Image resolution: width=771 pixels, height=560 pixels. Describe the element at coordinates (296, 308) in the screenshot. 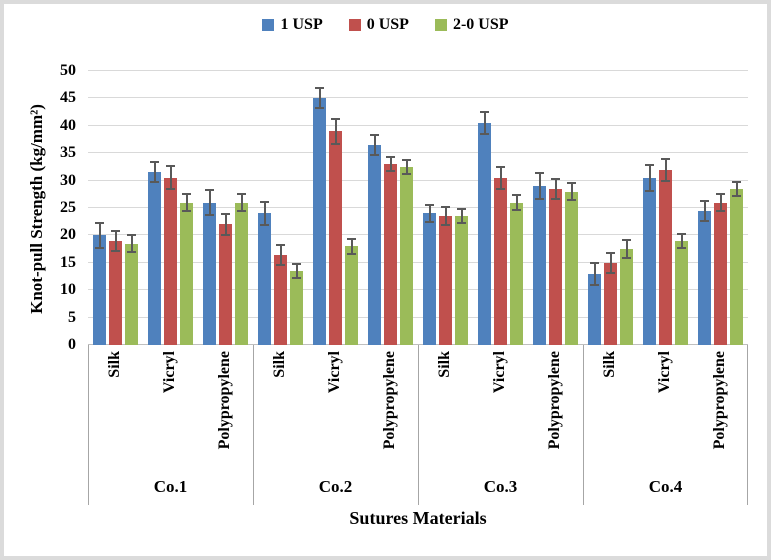

I see `bar-co-2-silk-2-0-usp` at that location.